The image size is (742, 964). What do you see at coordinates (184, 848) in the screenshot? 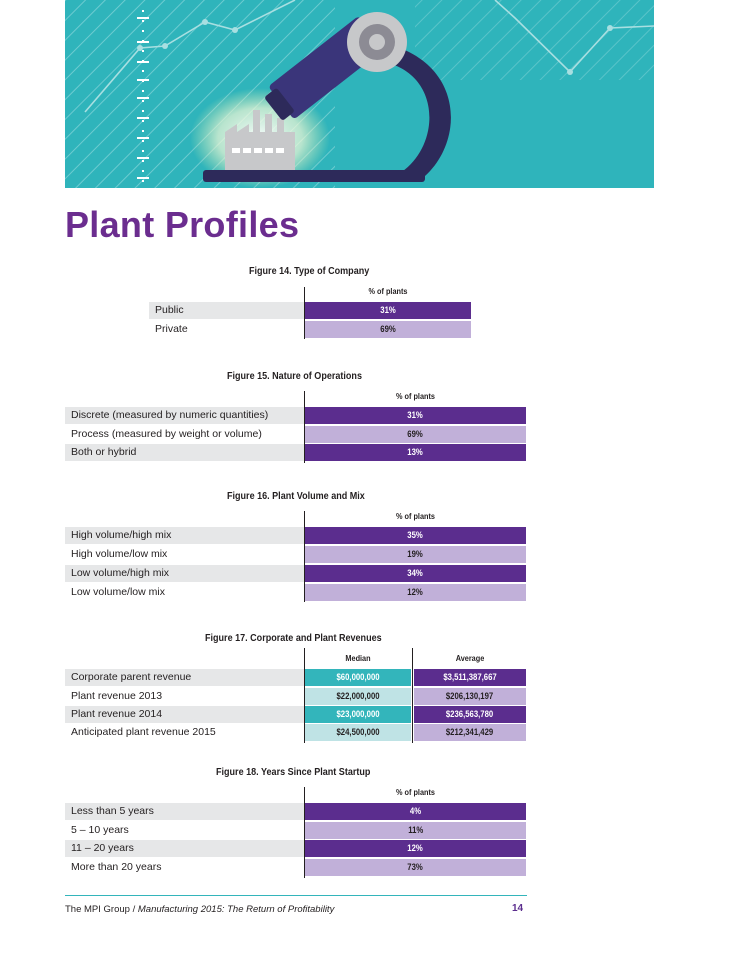
I see `row-label: 11 – 20 years` at bounding box center [184, 848].